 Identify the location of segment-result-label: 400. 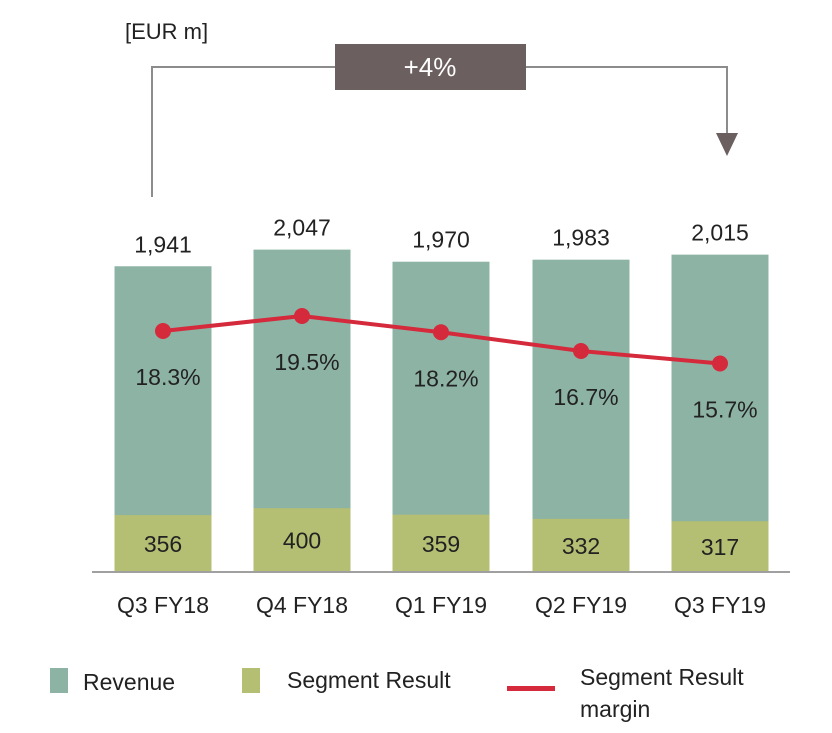
(302, 541).